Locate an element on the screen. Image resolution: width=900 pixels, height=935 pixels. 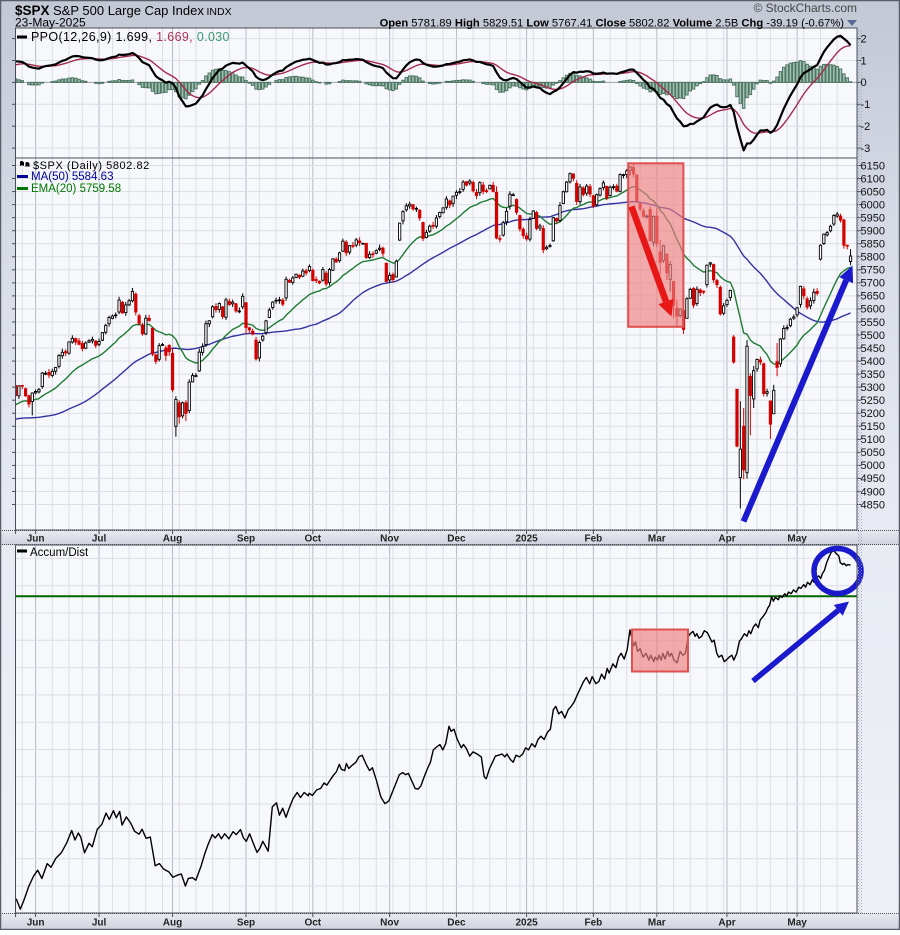
svg-text: 5250 is located at coordinates (873, 401).